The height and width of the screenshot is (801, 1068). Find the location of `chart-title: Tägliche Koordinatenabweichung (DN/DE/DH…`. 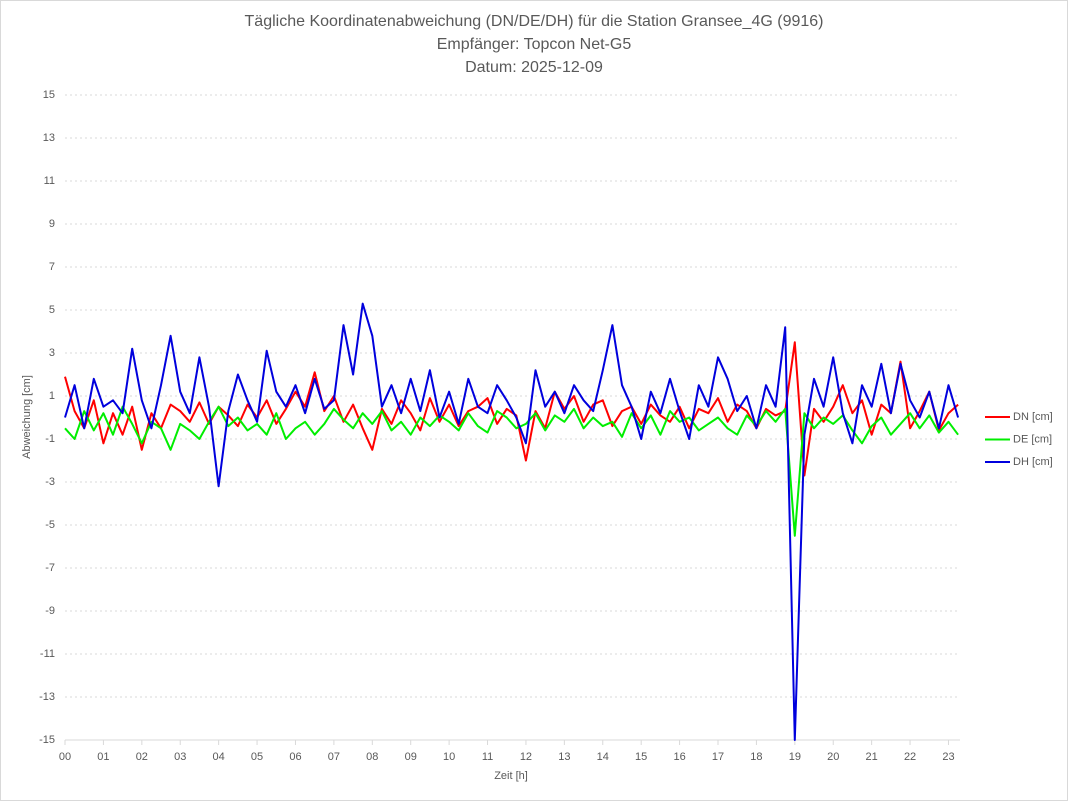

chart-title: Tägliche Koordinatenabweichung (DN/DE/DH… is located at coordinates (534, 21).